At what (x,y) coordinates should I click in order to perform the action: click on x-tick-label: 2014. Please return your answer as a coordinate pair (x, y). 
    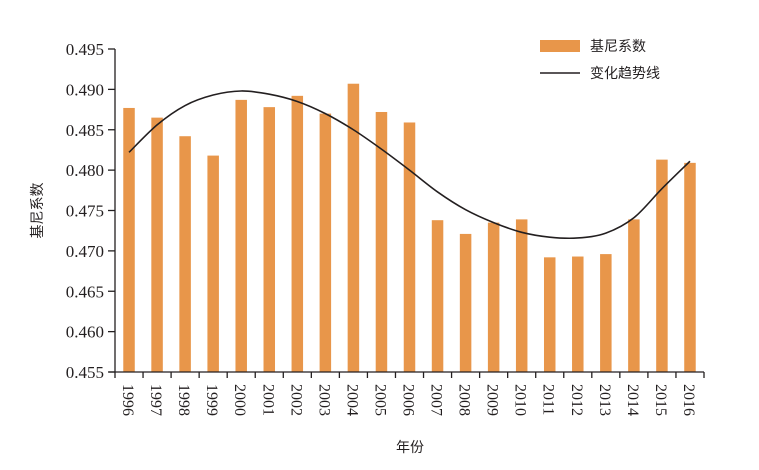
    Looking at the image, I should click on (632, 400).